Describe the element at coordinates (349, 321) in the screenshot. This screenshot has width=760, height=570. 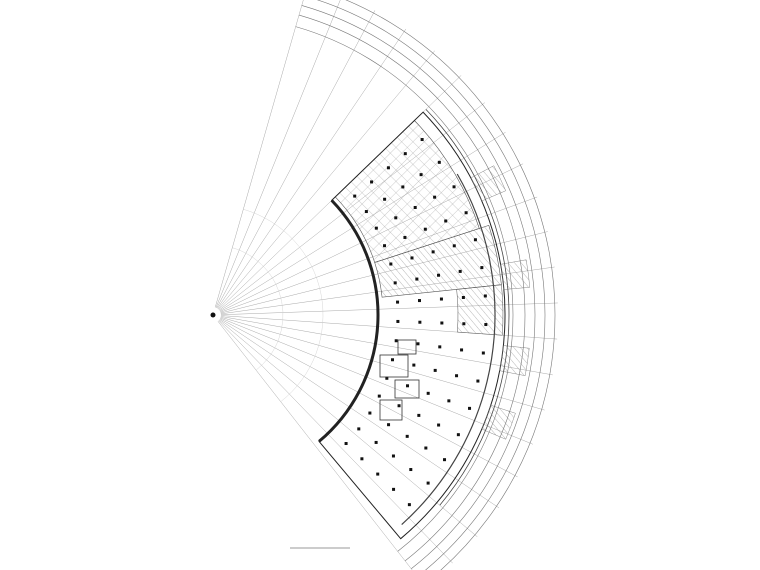
I see `inner-curved-wall` at that location.